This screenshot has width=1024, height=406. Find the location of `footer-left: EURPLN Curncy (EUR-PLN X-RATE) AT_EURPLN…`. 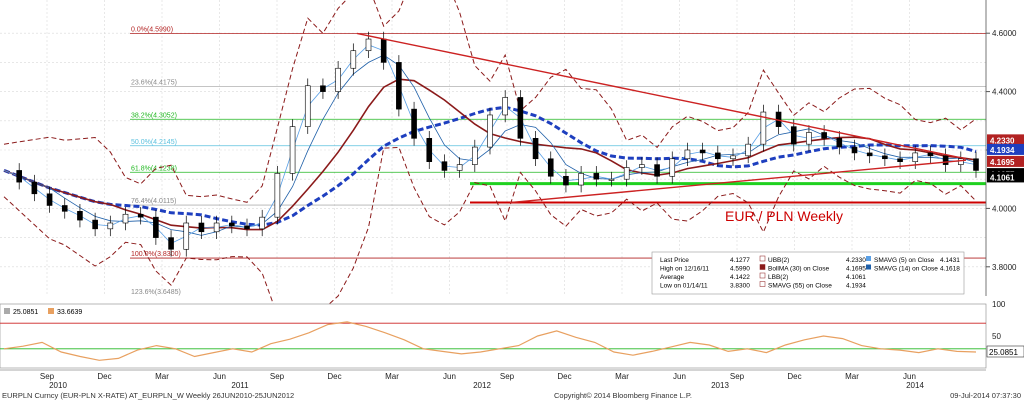

footer-left: EURPLN Curncy (EUR-PLN X-RATE) AT_EURPLN… is located at coordinates (148, 395).